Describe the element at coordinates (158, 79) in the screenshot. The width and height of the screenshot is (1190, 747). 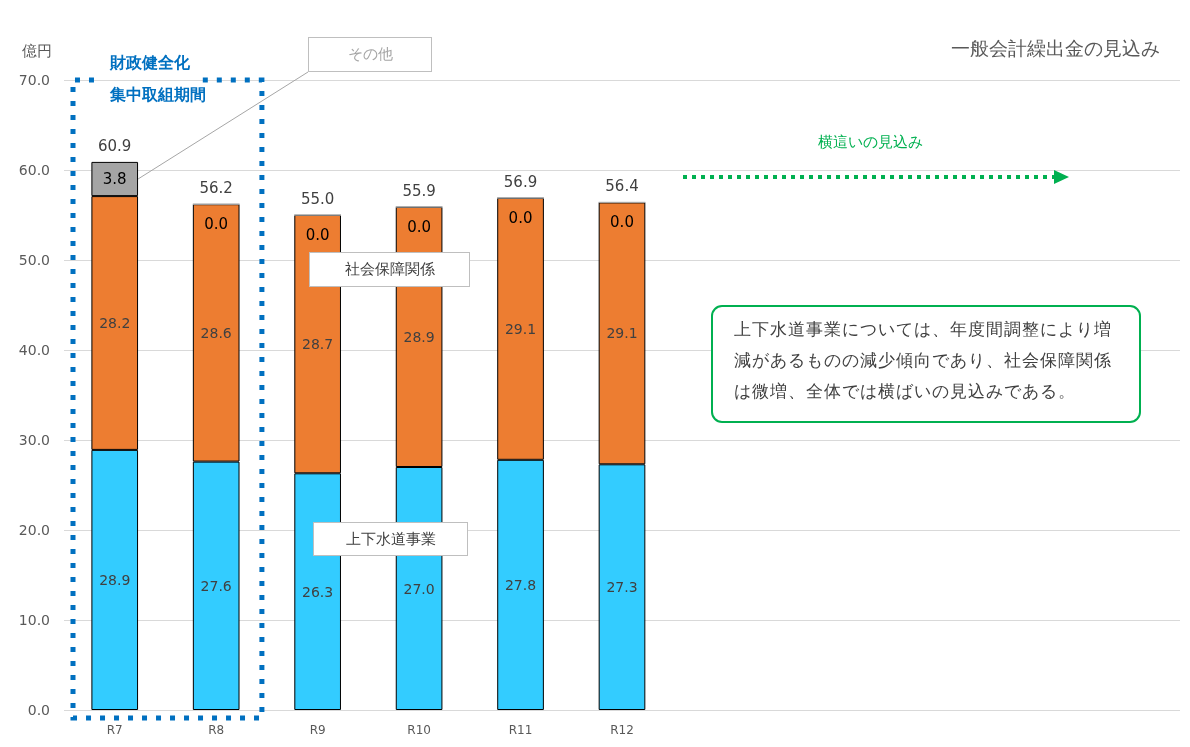
I see `annotation: 財政健全化集中取組期間` at that location.